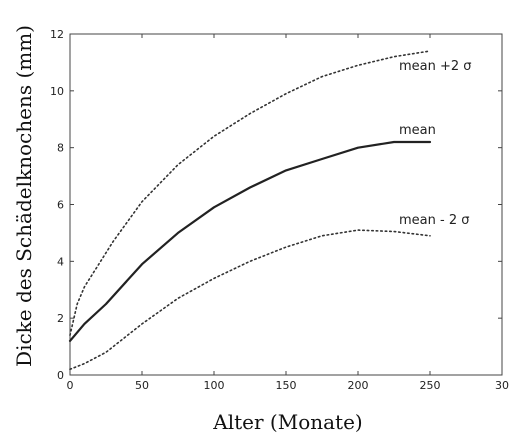 This screenshot has width=510, height=441. Describe the element at coordinates (435, 66) in the screenshot. I see `series-label: mean +2 σ` at that location.